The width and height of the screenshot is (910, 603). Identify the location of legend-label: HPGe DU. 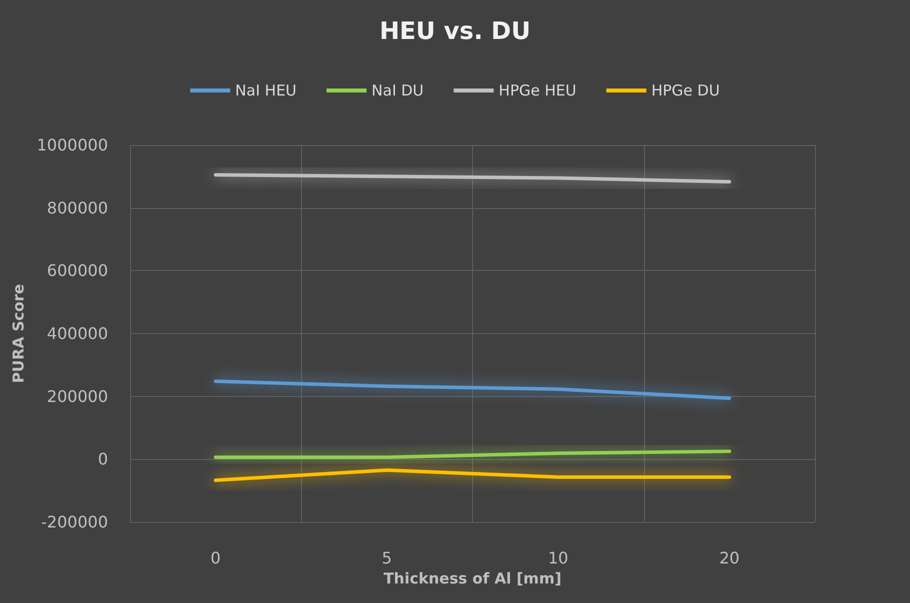
(685, 91).